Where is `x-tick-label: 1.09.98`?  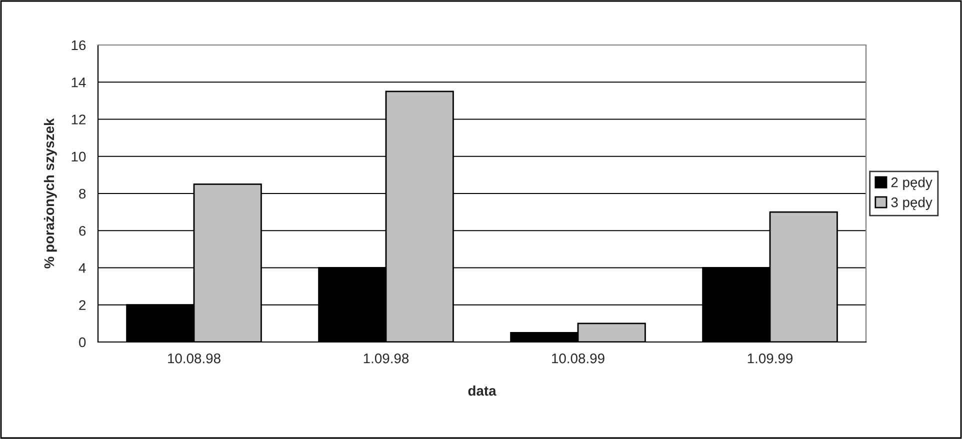 x-tick-label: 1.09.98 is located at coordinates (386, 358).